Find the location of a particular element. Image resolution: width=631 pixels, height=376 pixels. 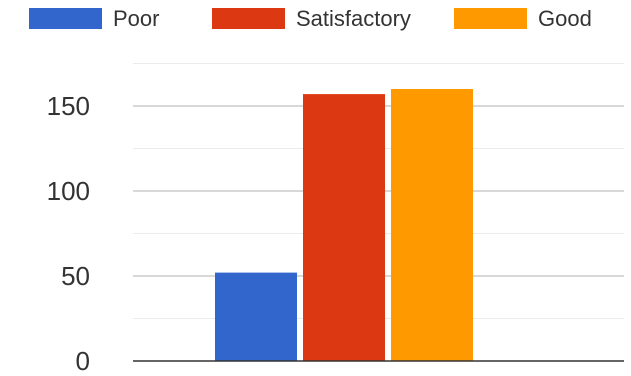

y-axis-ticks: 0 50 100 150 is located at coordinates (68, 231).